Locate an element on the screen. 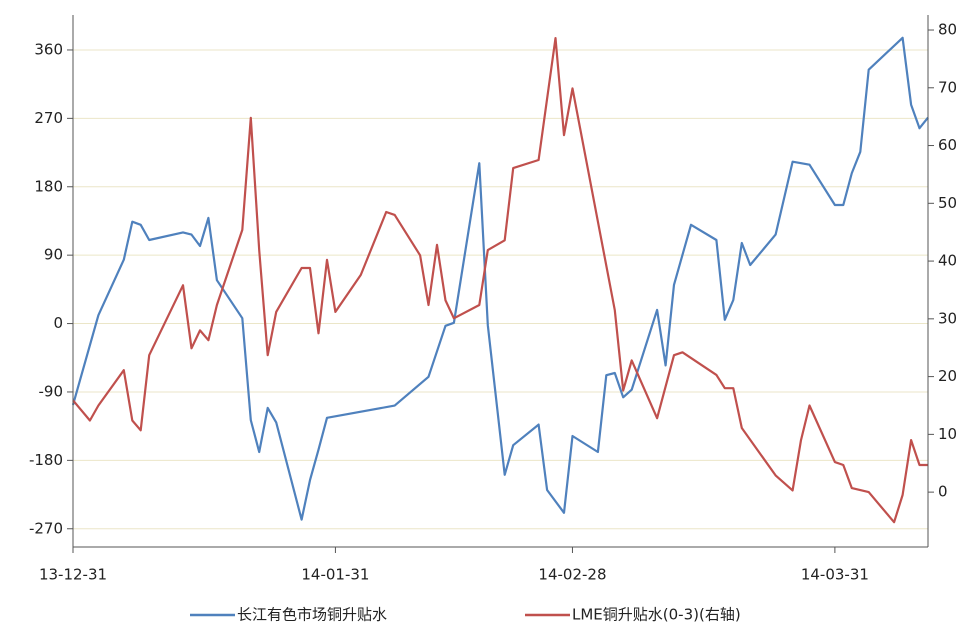 Image resolution: width=972 pixels, height=628 pixels. legend-label: 长江有色市场铜升贴水 is located at coordinates (312, 615).